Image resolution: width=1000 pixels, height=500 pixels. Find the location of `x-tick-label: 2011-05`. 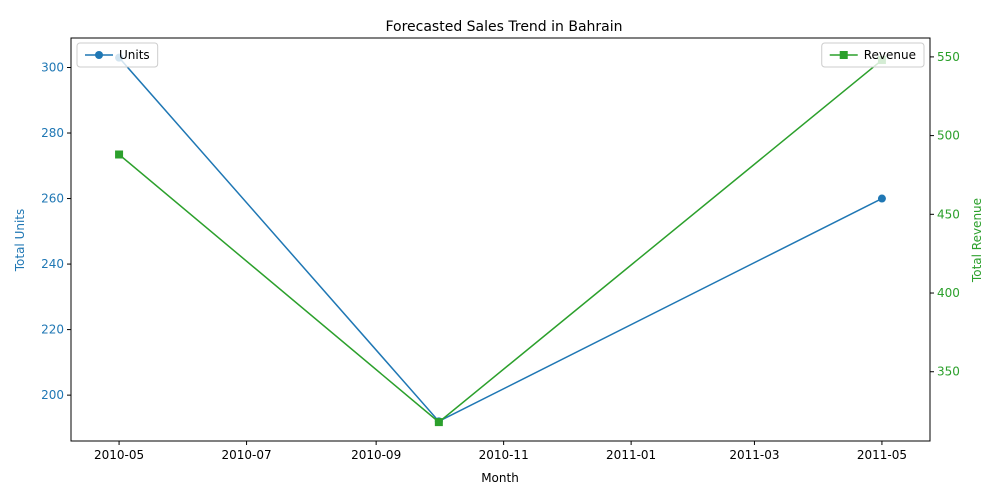

x-tick-label: 2011-05 is located at coordinates (882, 455).